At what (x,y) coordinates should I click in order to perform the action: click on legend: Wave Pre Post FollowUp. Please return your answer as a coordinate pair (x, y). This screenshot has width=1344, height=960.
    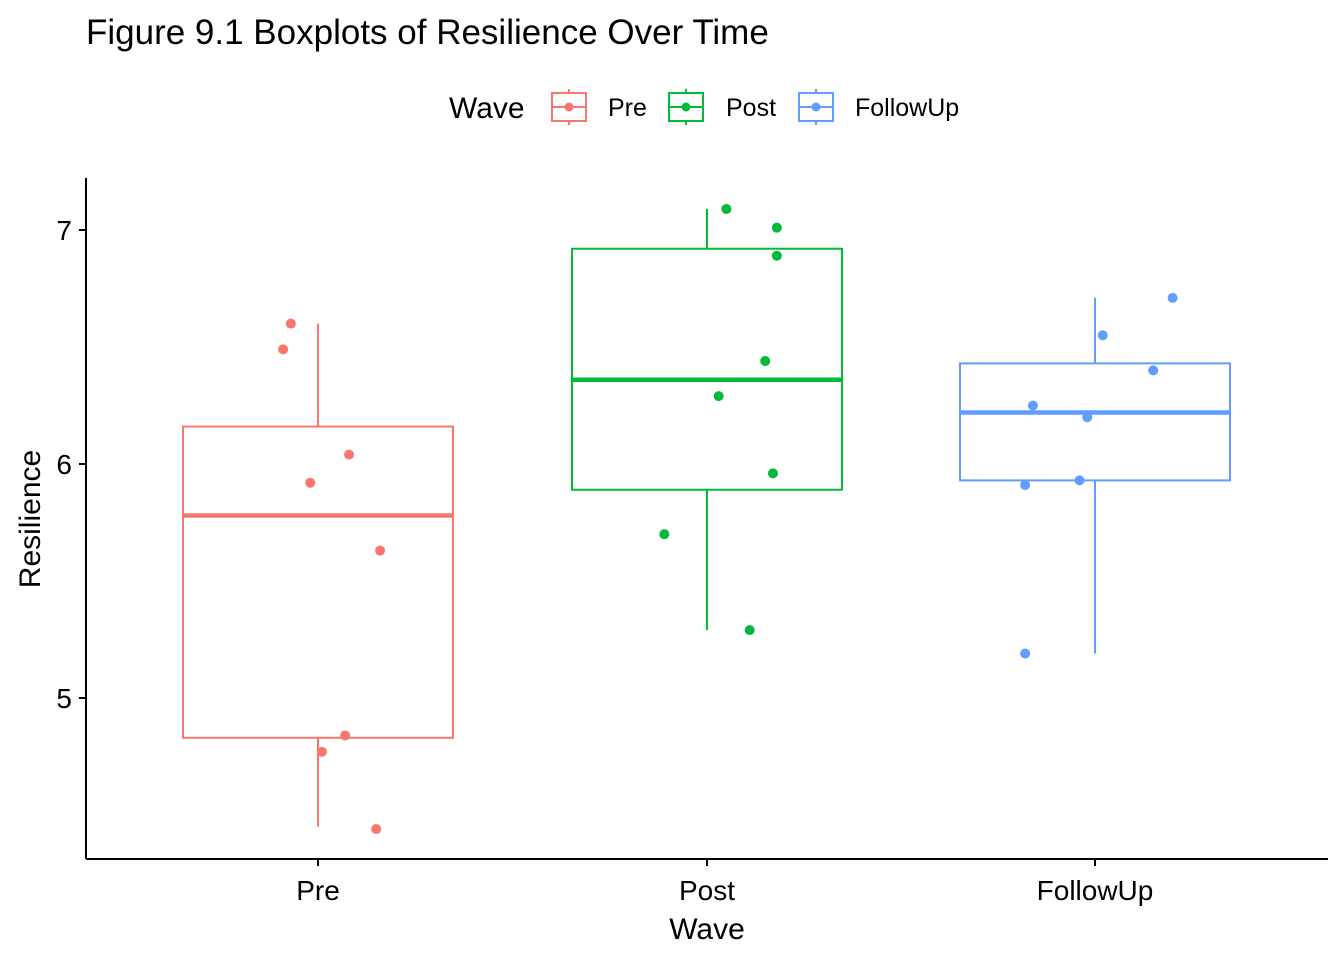
    Looking at the image, I should click on (704, 107).